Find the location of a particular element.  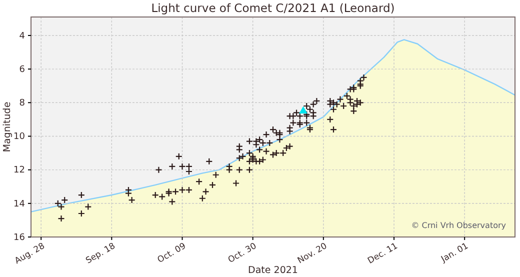

y-axis-title: Magnitude is located at coordinates (7, 127).